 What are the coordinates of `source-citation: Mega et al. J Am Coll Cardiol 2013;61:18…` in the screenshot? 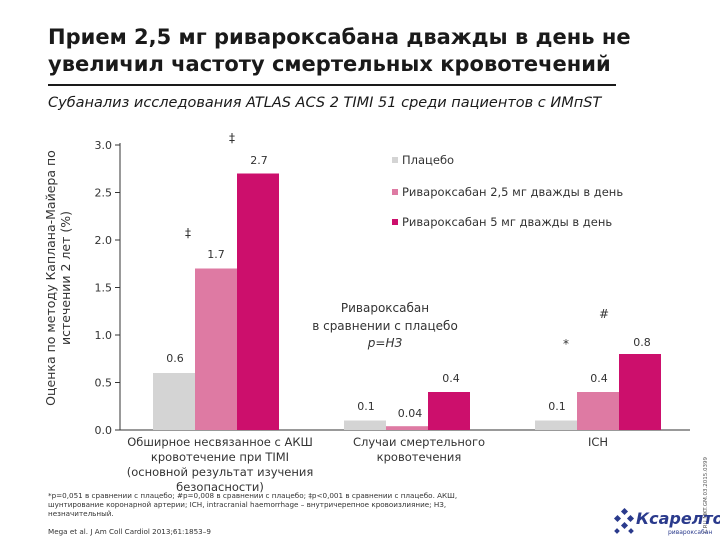 It's located at (129, 531).